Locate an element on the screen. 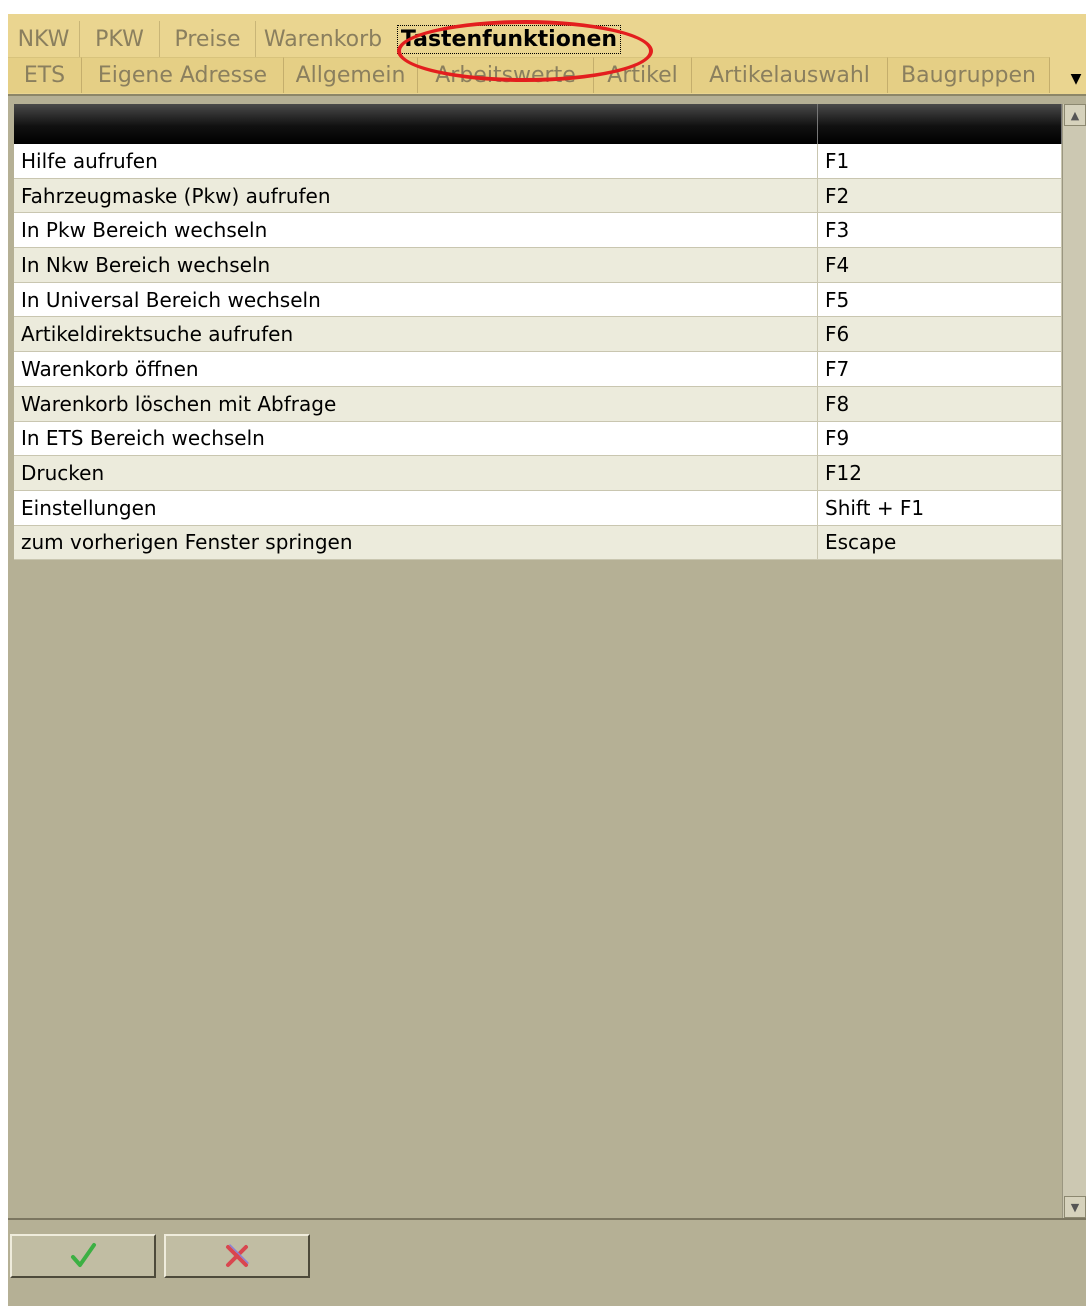  table-row: In Pkw Bereich wechseln F3 is located at coordinates (538, 231).